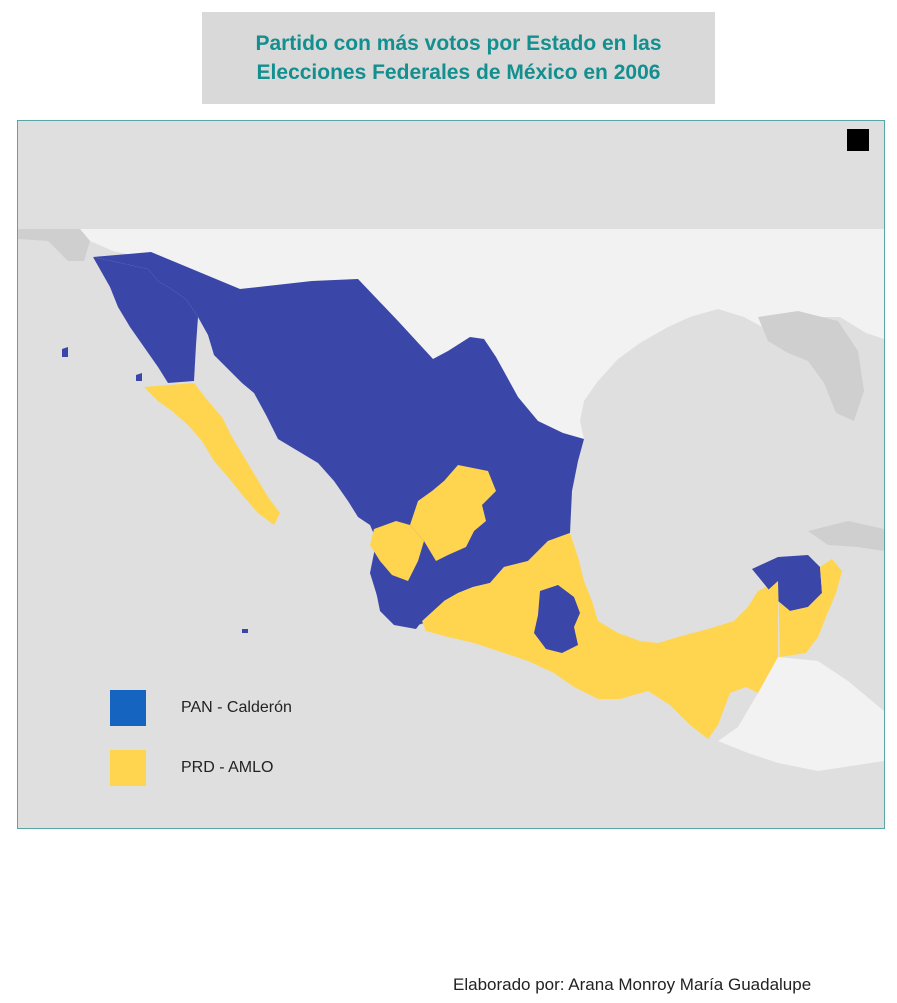  I want to click on florida-peninsula, so click(811, 366).